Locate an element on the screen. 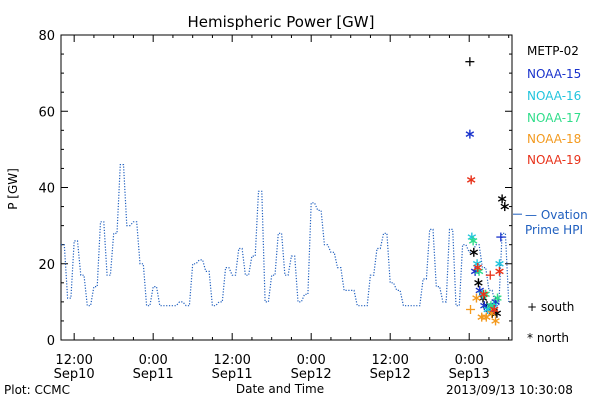 This screenshot has width=600, height=400. legend-north-marker: * north is located at coordinates (548, 338).